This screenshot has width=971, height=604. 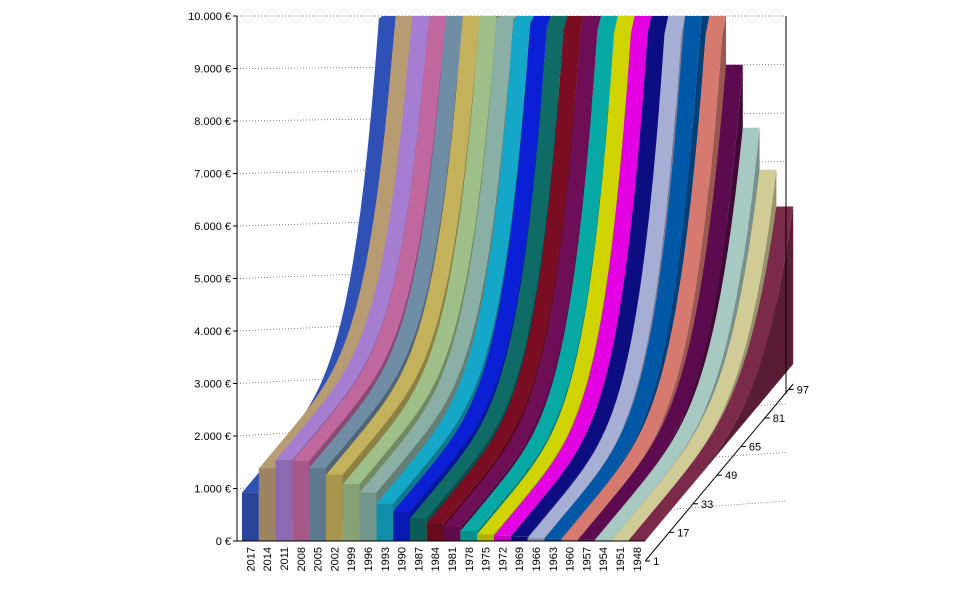 What do you see at coordinates (586, 540) in the screenshot?
I see `series-front-1957` at bounding box center [586, 540].